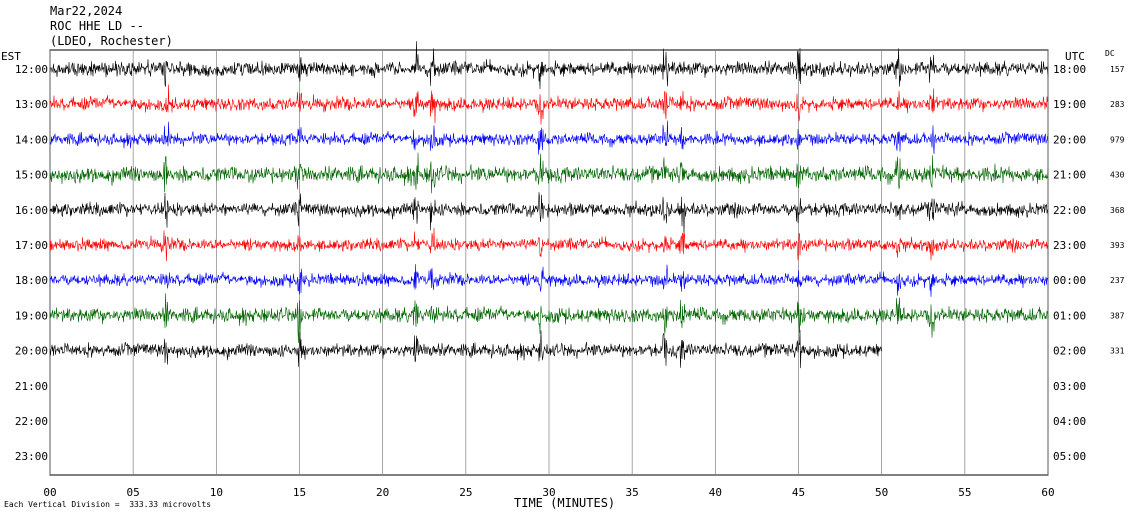 The image size is (1130, 519). I want to click on header-network: (LDEO, Rochester), so click(111, 41).